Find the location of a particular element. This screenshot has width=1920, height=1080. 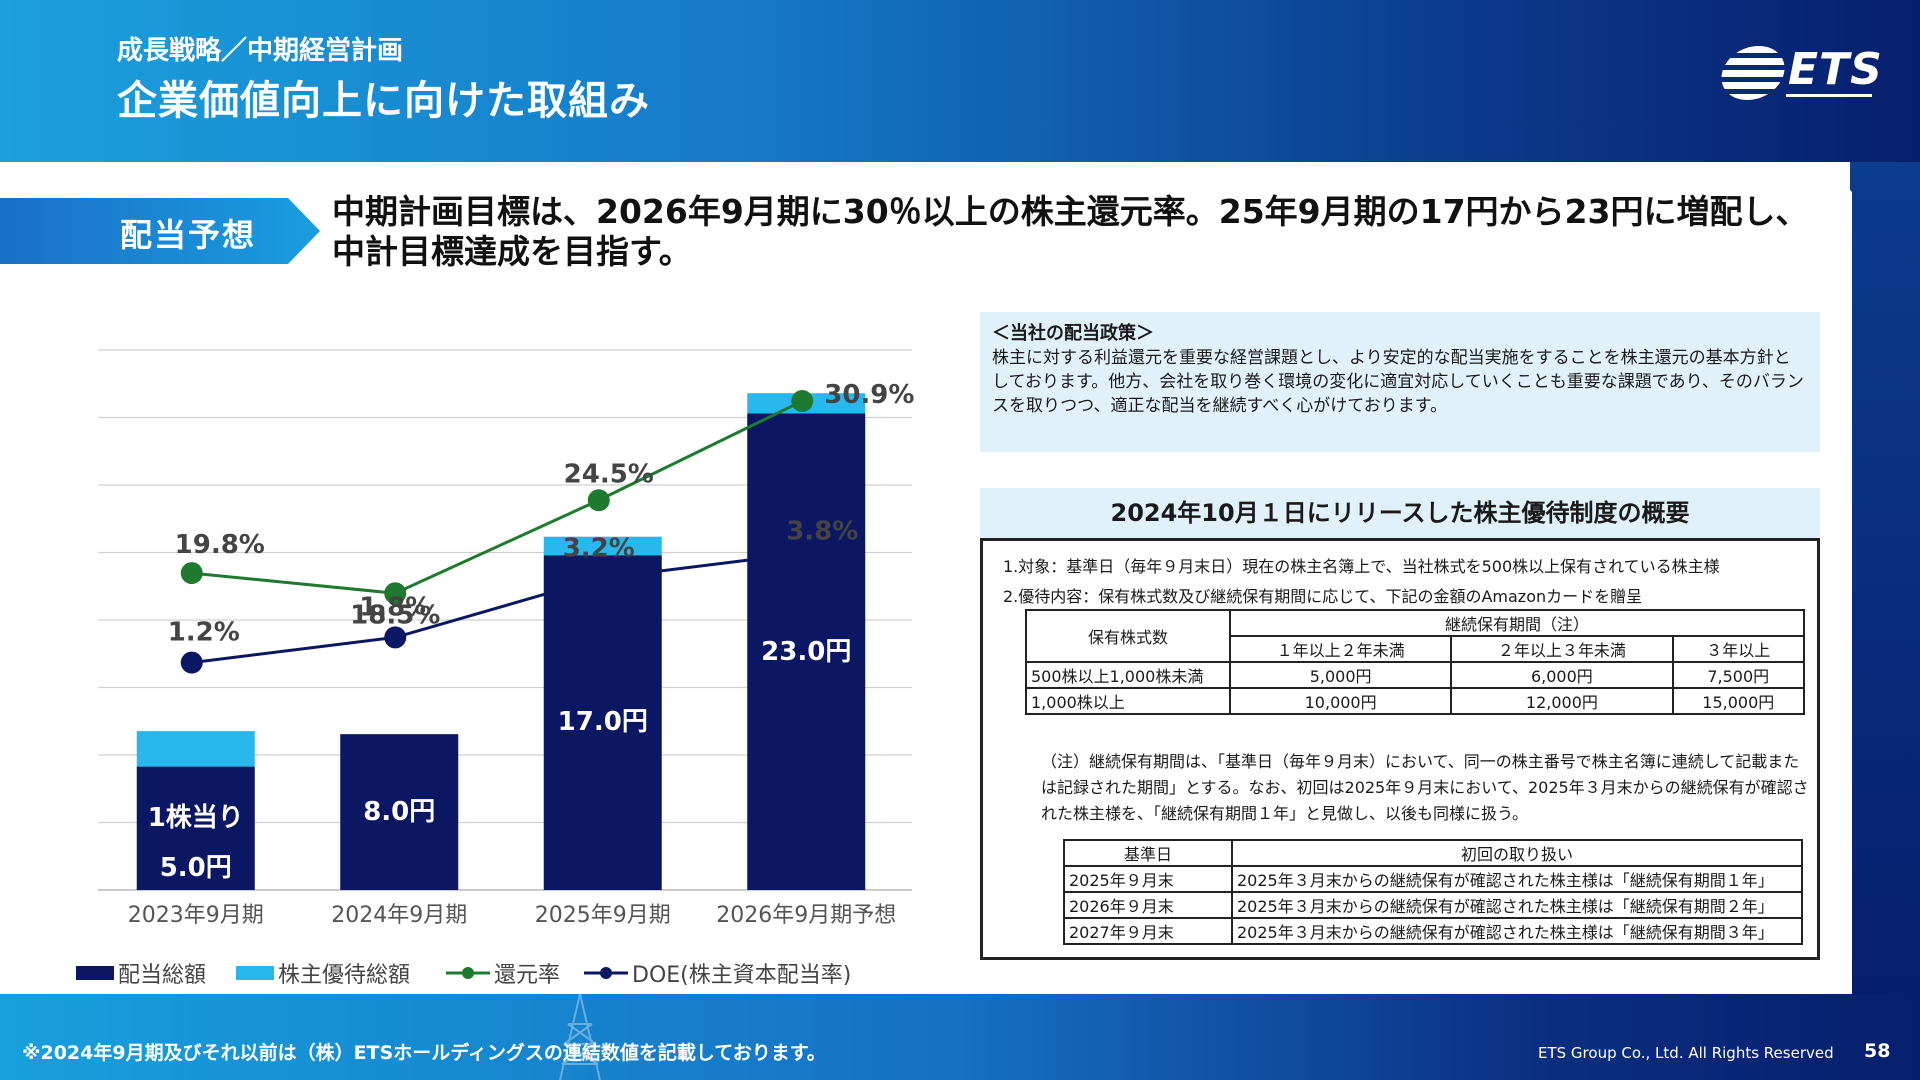

series-point-label: 3.2% is located at coordinates (599, 549).